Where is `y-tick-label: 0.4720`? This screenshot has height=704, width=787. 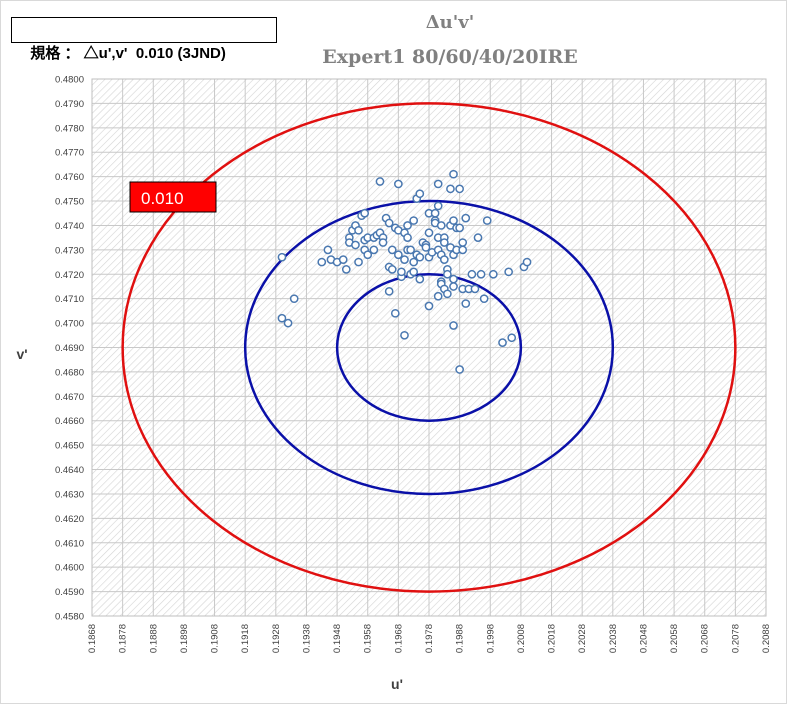 y-tick-label: 0.4720 is located at coordinates (69, 275).